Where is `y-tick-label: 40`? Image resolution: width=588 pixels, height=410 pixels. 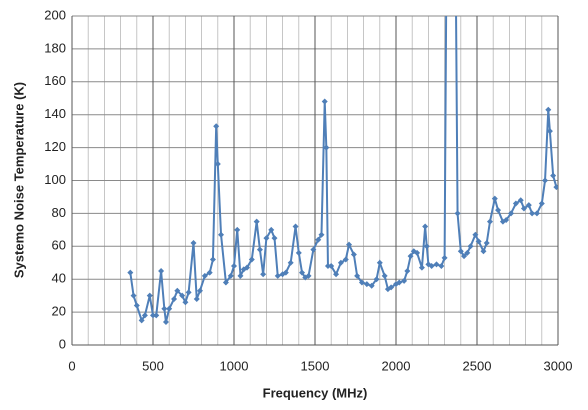
y-tick-label: 40 is located at coordinates (59, 278).